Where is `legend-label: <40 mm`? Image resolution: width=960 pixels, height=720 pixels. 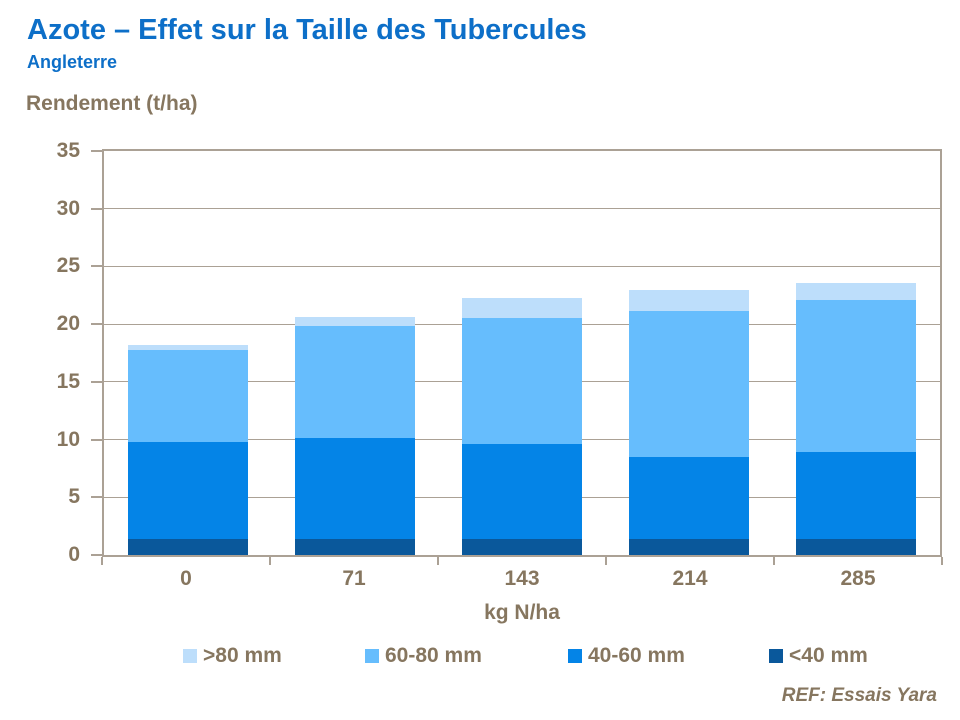
legend-label: <40 mm is located at coordinates (828, 655).